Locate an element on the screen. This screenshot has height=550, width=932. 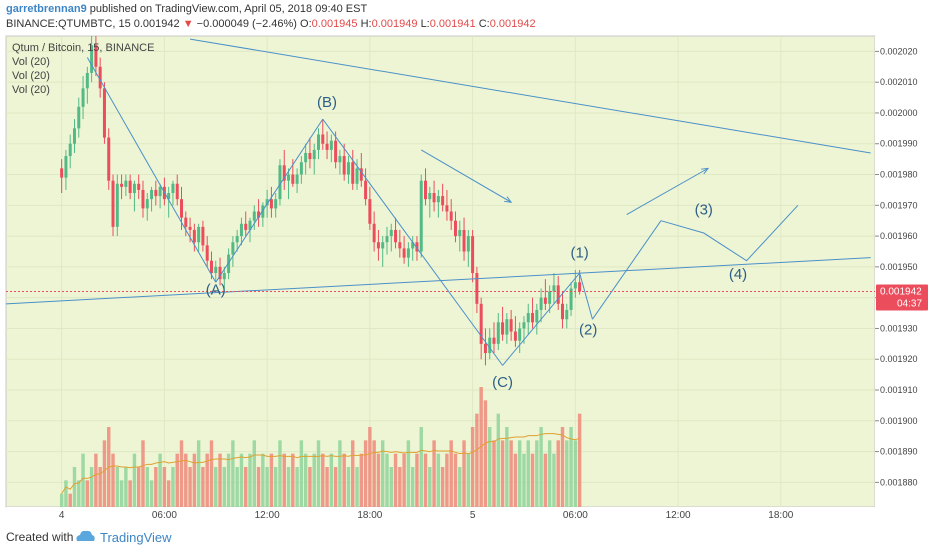
change-value: −0.000049 (−2.46%) is located at coordinates (246, 24).